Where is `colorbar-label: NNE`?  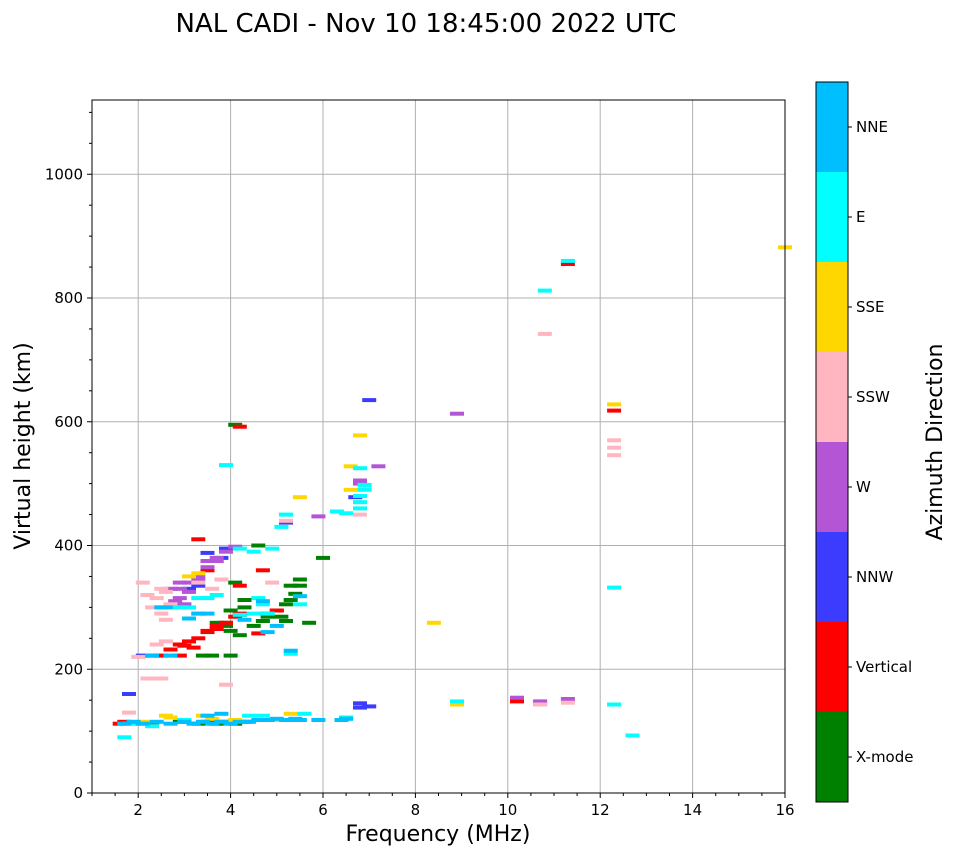 colorbar-label: NNE is located at coordinates (872, 127).